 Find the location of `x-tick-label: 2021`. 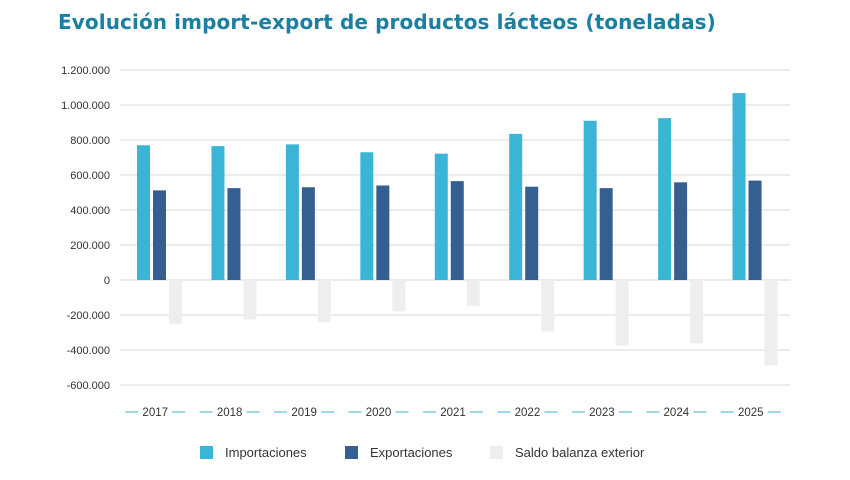

x-tick-label: 2021 is located at coordinates (453, 413).